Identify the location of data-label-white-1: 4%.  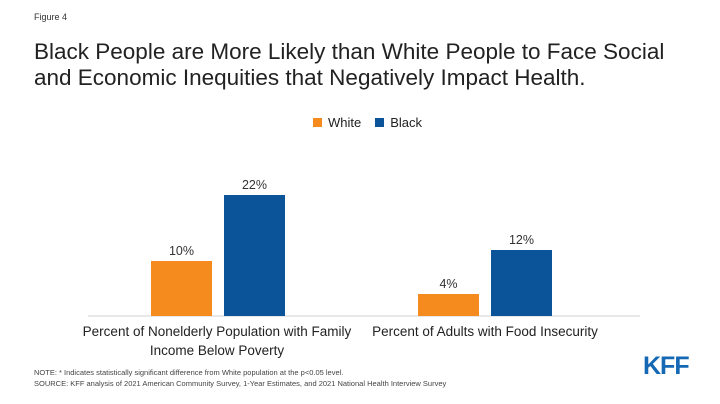
(448, 284).